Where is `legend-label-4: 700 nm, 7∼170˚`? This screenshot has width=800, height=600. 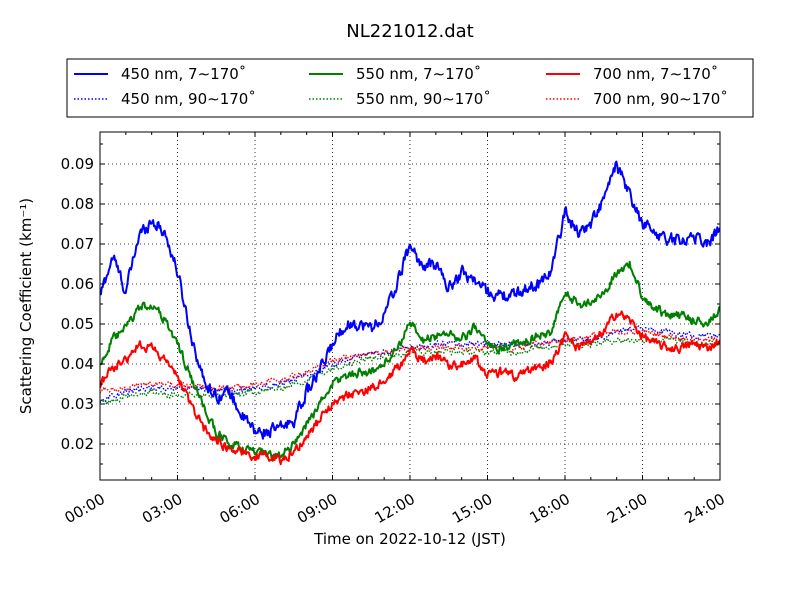
legend-label-4: 700 nm, 7∼170˚ is located at coordinates (655, 74).